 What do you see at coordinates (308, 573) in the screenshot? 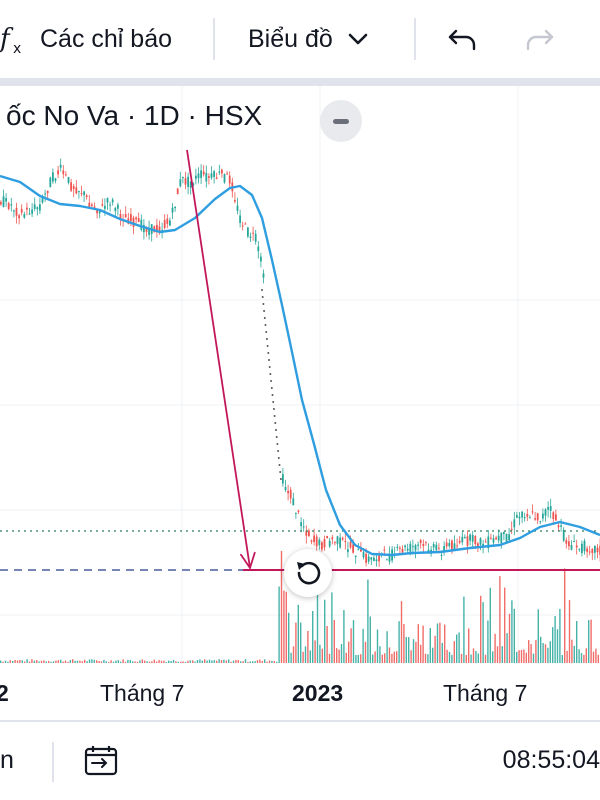
I see `reset-chart-button` at bounding box center [308, 573].